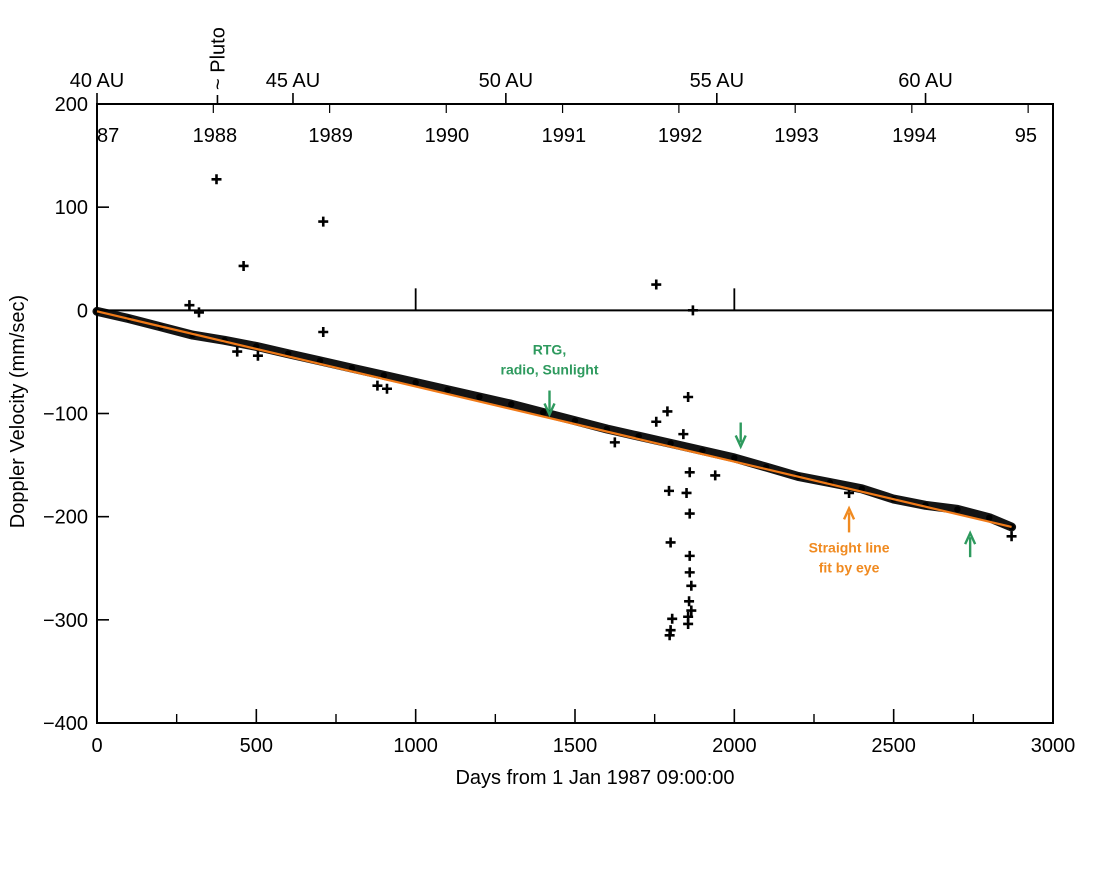 This screenshot has height=880, width=1120. Describe the element at coordinates (680, 136) in the screenshot. I see `year-label: 1992` at that location.